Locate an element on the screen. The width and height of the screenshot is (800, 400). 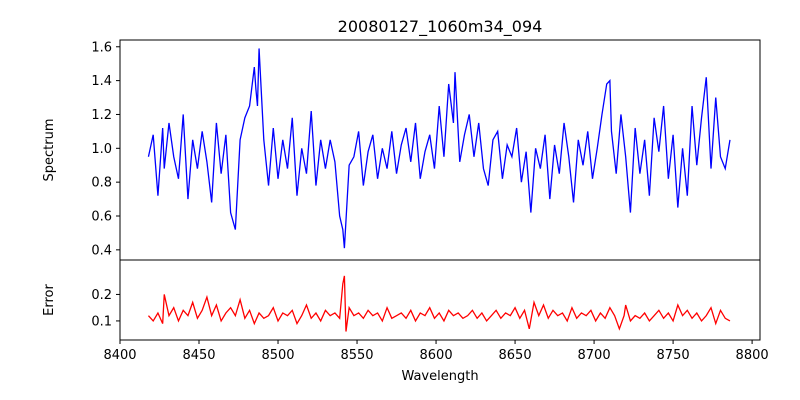
chart-title: 20080127_1060m34_094 is located at coordinates (440, 27).